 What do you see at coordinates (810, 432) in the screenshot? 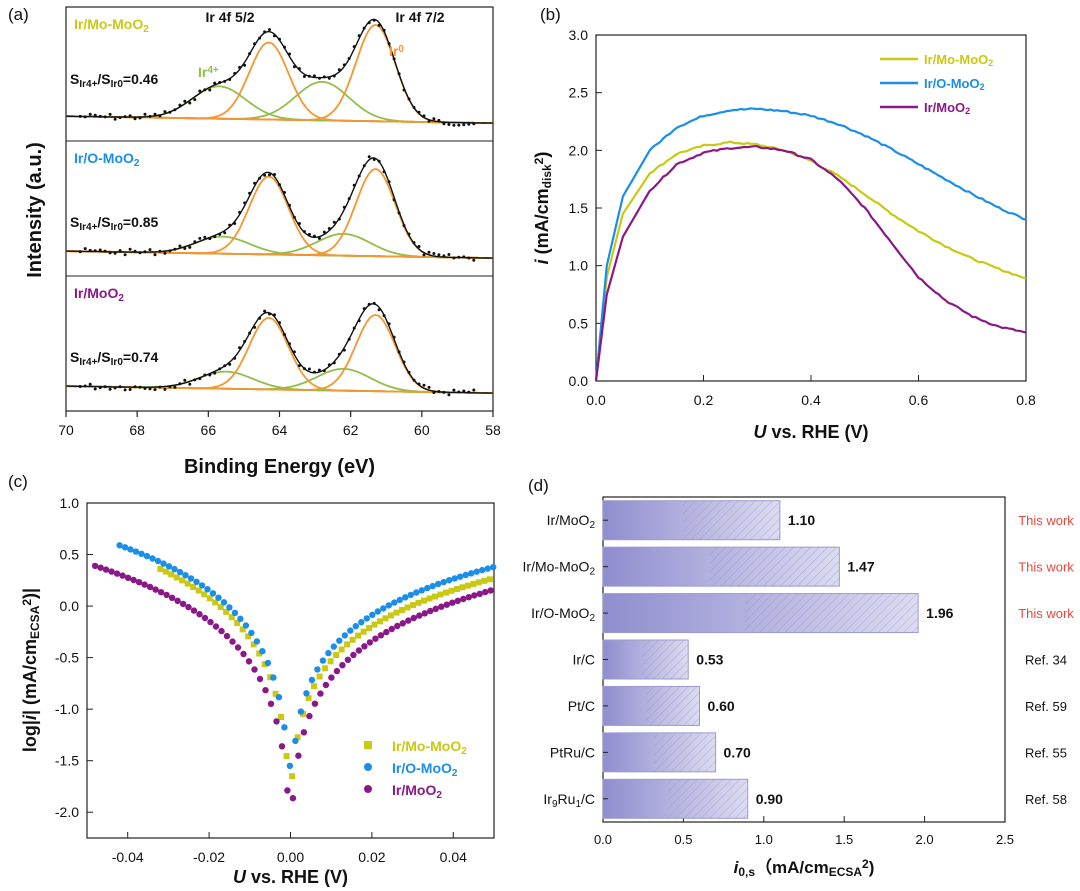
I see `panel-b-xlabel: U vs. RHE (V)` at bounding box center [810, 432].